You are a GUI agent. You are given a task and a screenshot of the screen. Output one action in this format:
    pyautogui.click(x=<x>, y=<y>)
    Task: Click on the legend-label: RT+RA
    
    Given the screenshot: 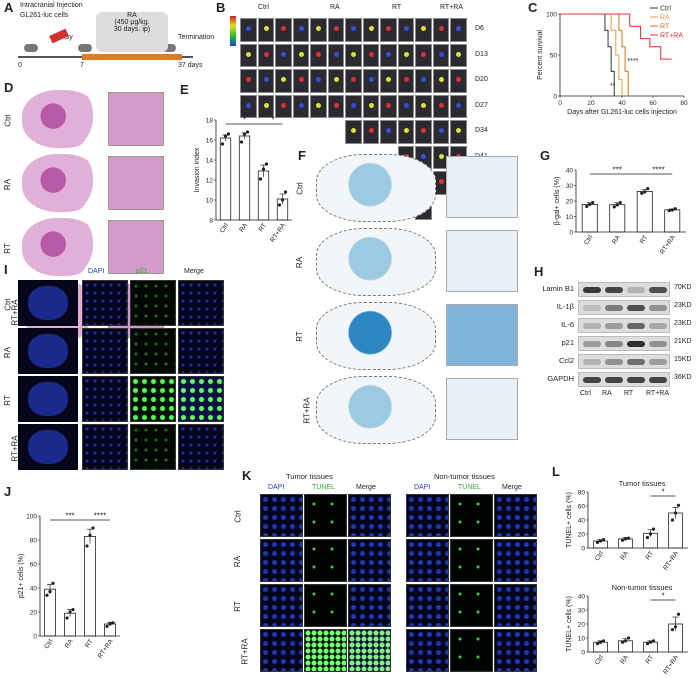 What is the action you would take?
    pyautogui.click(x=671, y=36)
    